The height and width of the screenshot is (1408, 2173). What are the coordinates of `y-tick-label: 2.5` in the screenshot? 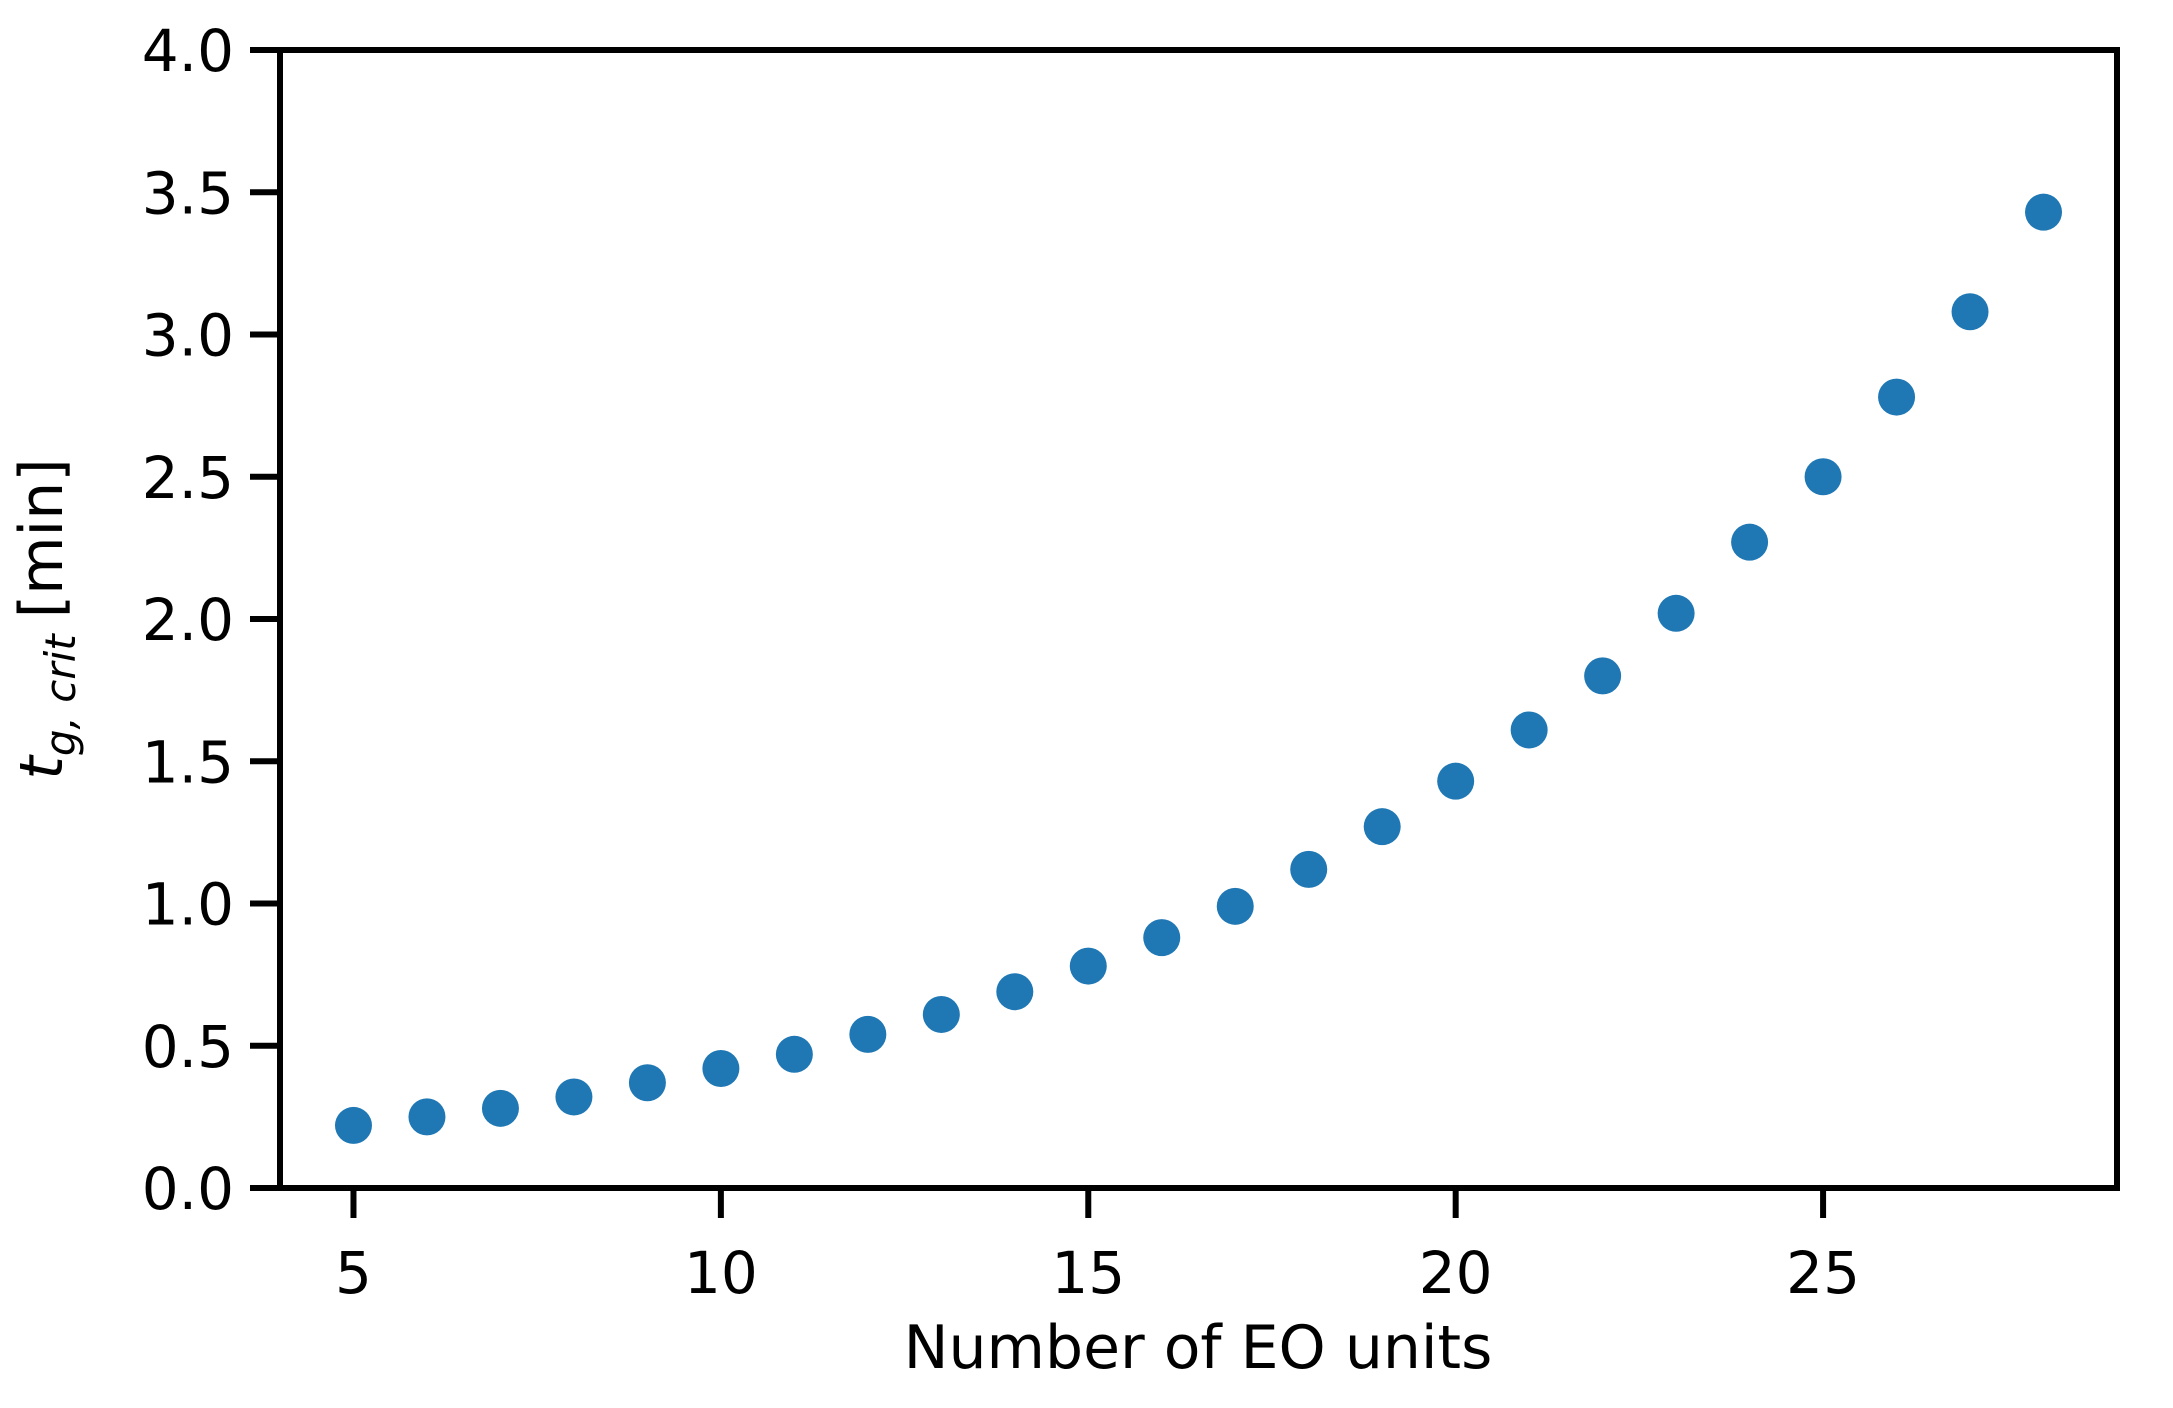 It's located at (188, 478).